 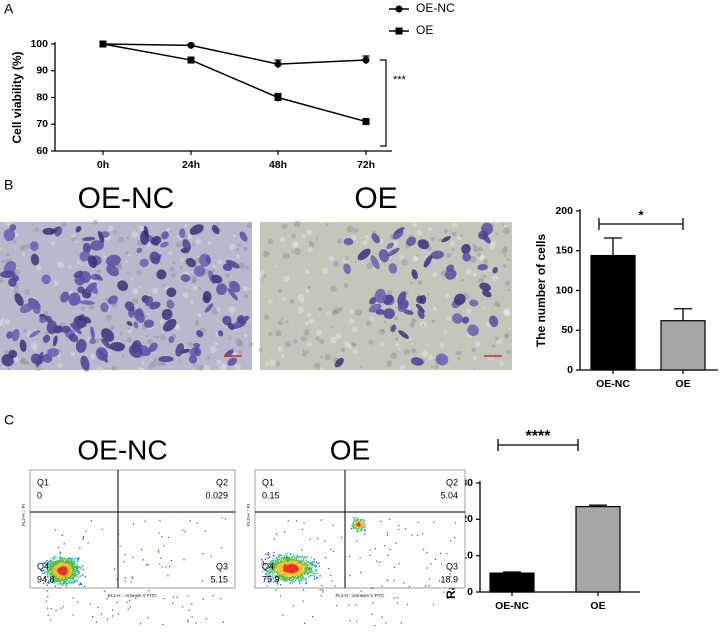 What do you see at coordinates (191, 45) in the screenshot?
I see `marker` at bounding box center [191, 45].